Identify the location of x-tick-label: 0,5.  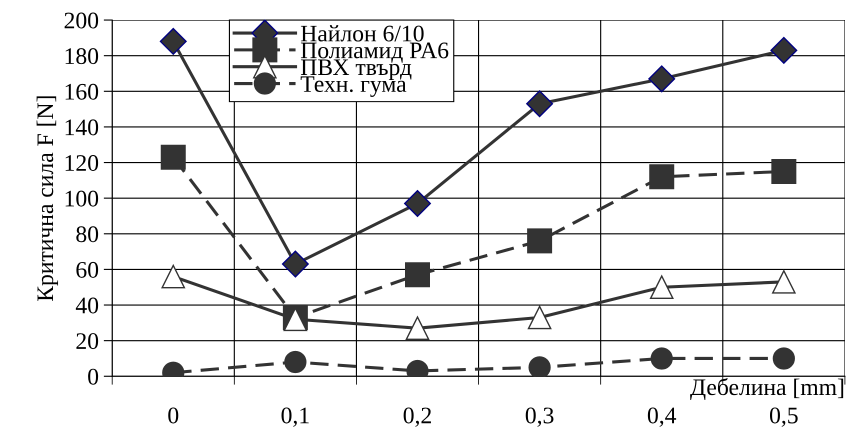
(784, 417).